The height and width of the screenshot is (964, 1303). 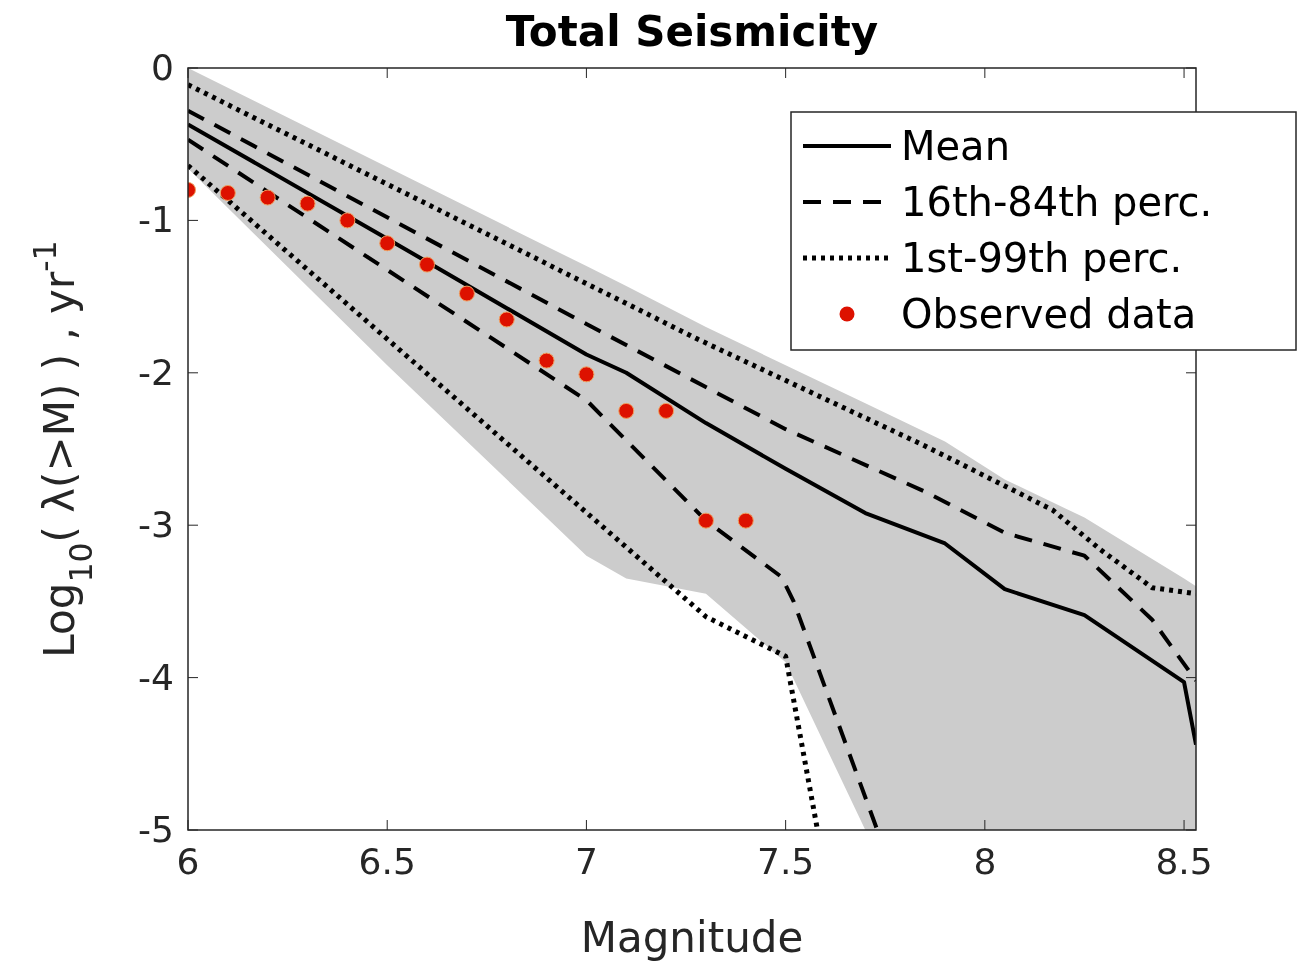 What do you see at coordinates (692, 937) in the screenshot?
I see `x-axis-title: Magnitude` at bounding box center [692, 937].